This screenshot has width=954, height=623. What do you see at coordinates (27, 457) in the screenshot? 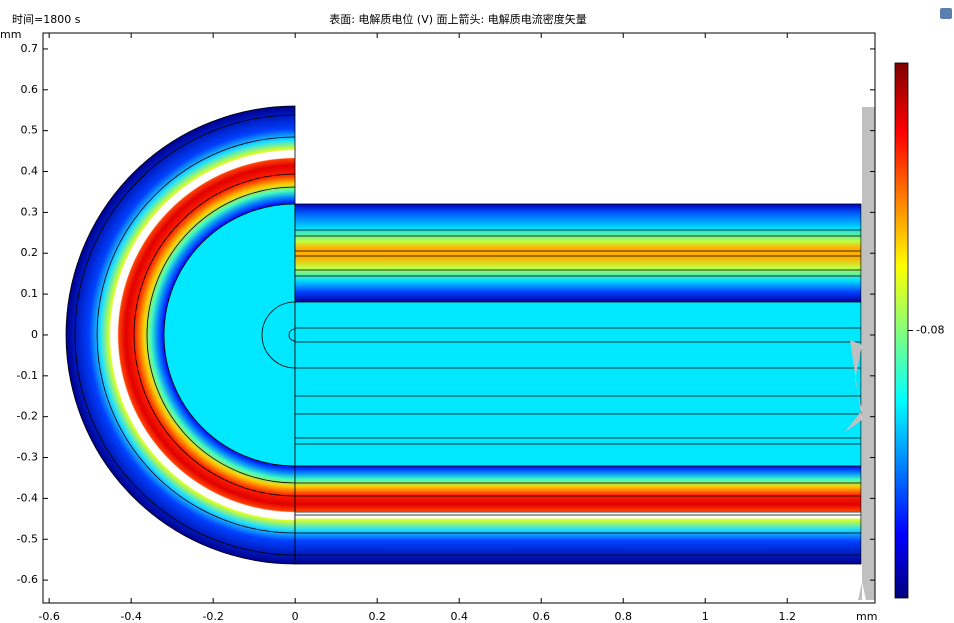
I see `y-tick-label: -0.3` at bounding box center [27, 457].